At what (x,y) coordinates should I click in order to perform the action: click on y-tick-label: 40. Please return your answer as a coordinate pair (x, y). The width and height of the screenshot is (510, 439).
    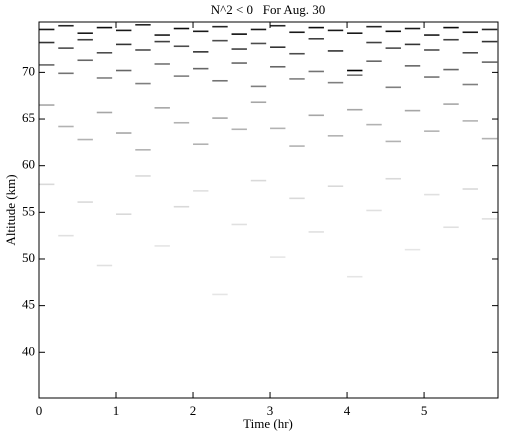
    Looking at the image, I should click on (28, 350).